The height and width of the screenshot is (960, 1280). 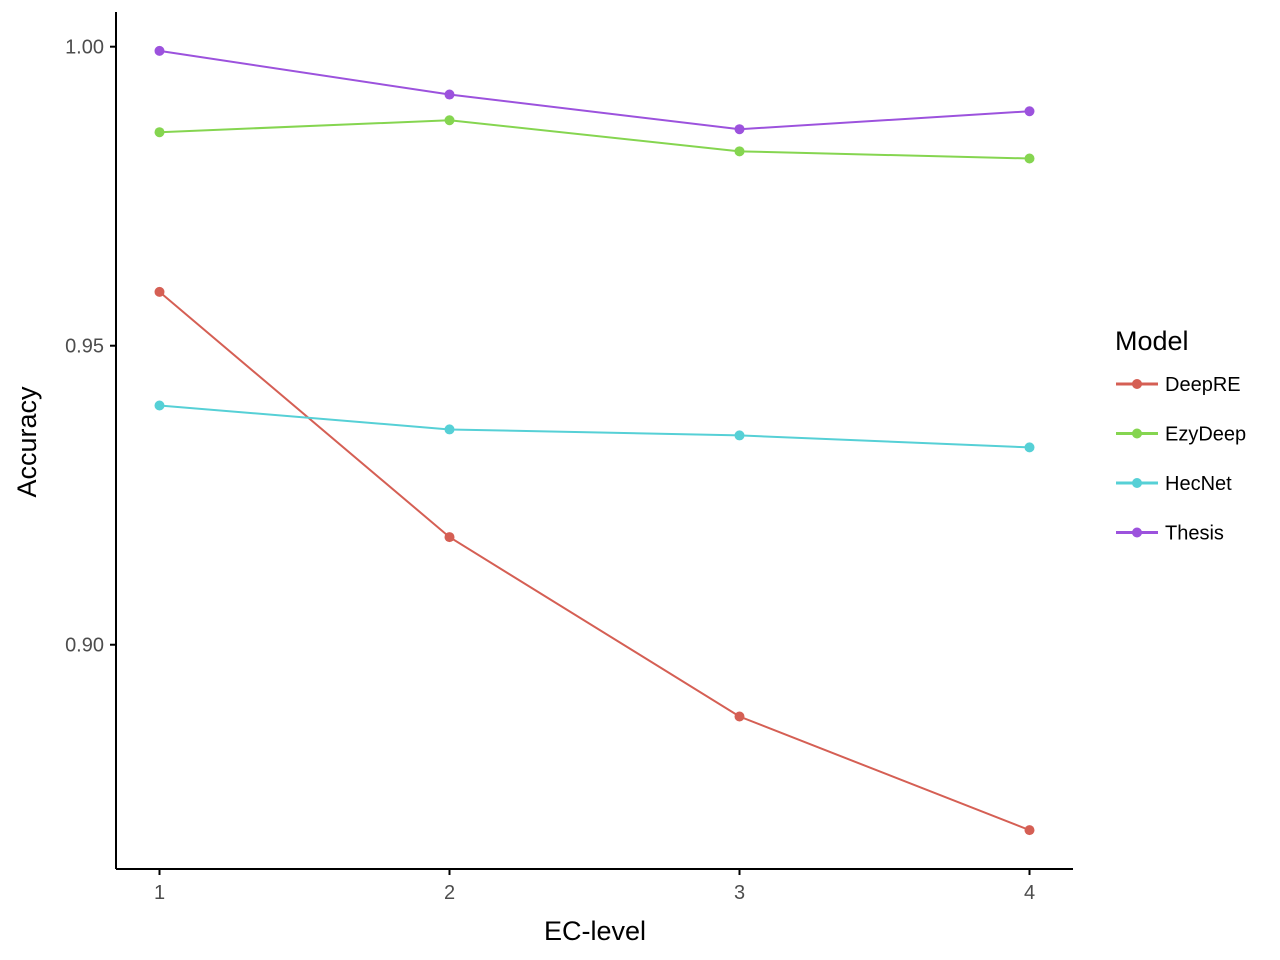 What do you see at coordinates (1137, 483) in the screenshot?
I see `legend-key-point-hecnet` at bounding box center [1137, 483].